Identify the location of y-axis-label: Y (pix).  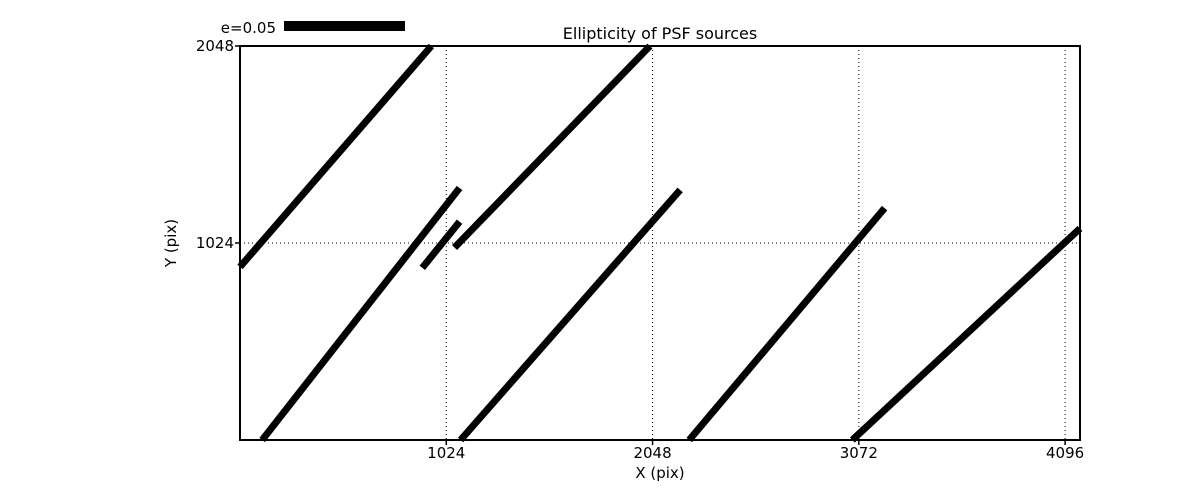
(171, 243).